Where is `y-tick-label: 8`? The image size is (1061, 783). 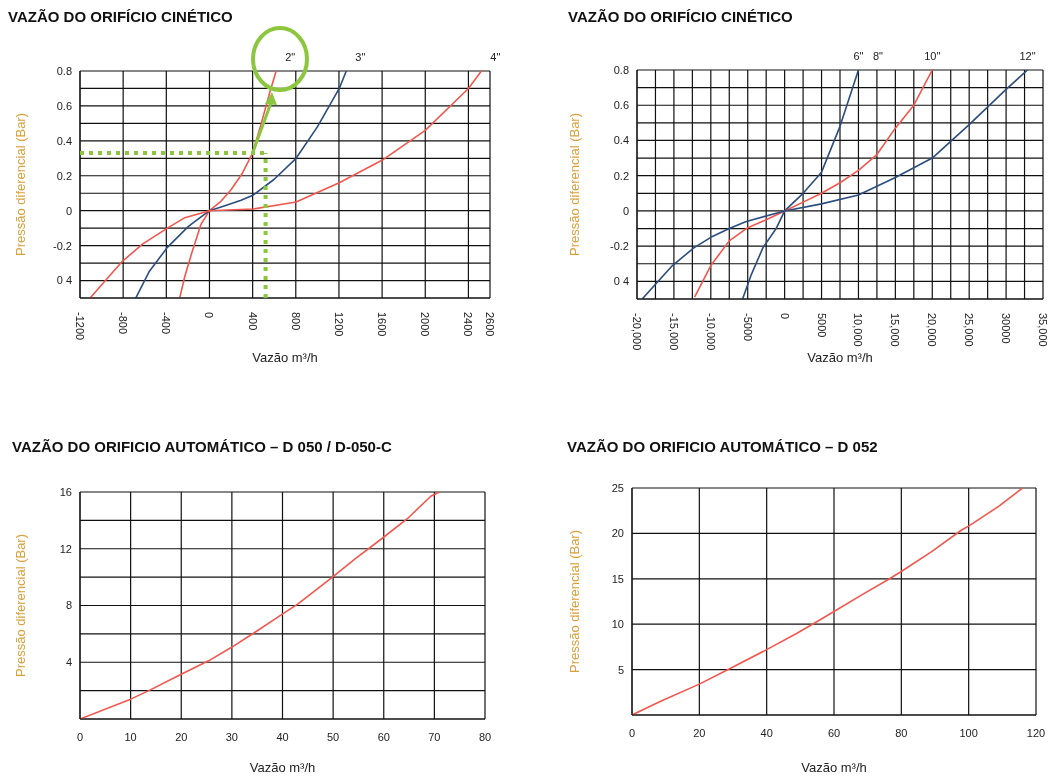 y-tick-label: 8 is located at coordinates (68, 605).